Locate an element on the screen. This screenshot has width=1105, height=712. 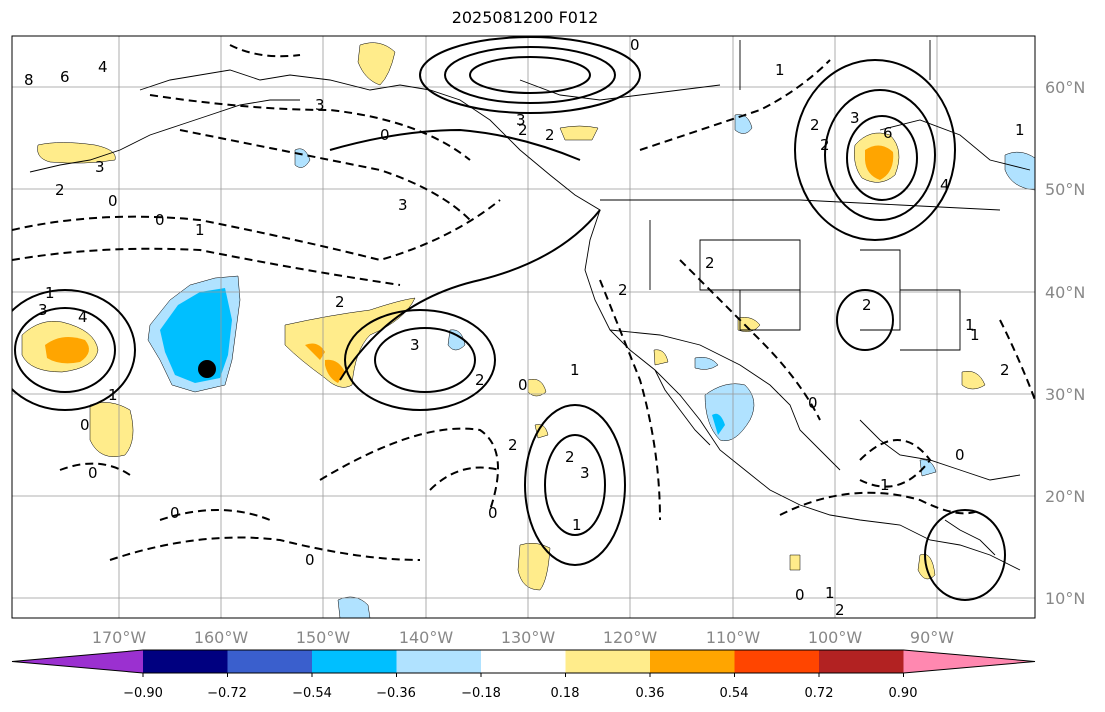
lon-label-170w: 170°W is located at coordinates (119, 637).